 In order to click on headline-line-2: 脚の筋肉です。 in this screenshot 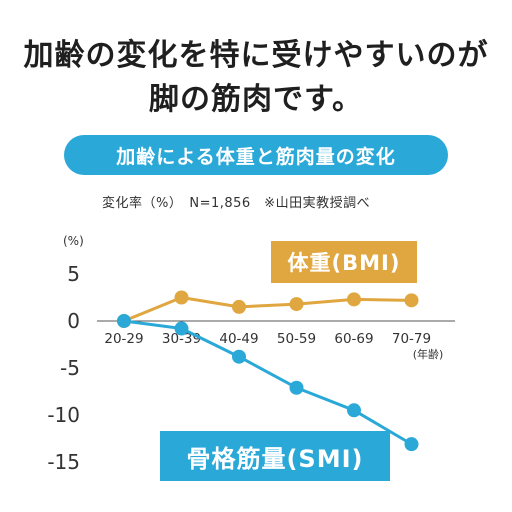, I will do `click(256, 99)`.